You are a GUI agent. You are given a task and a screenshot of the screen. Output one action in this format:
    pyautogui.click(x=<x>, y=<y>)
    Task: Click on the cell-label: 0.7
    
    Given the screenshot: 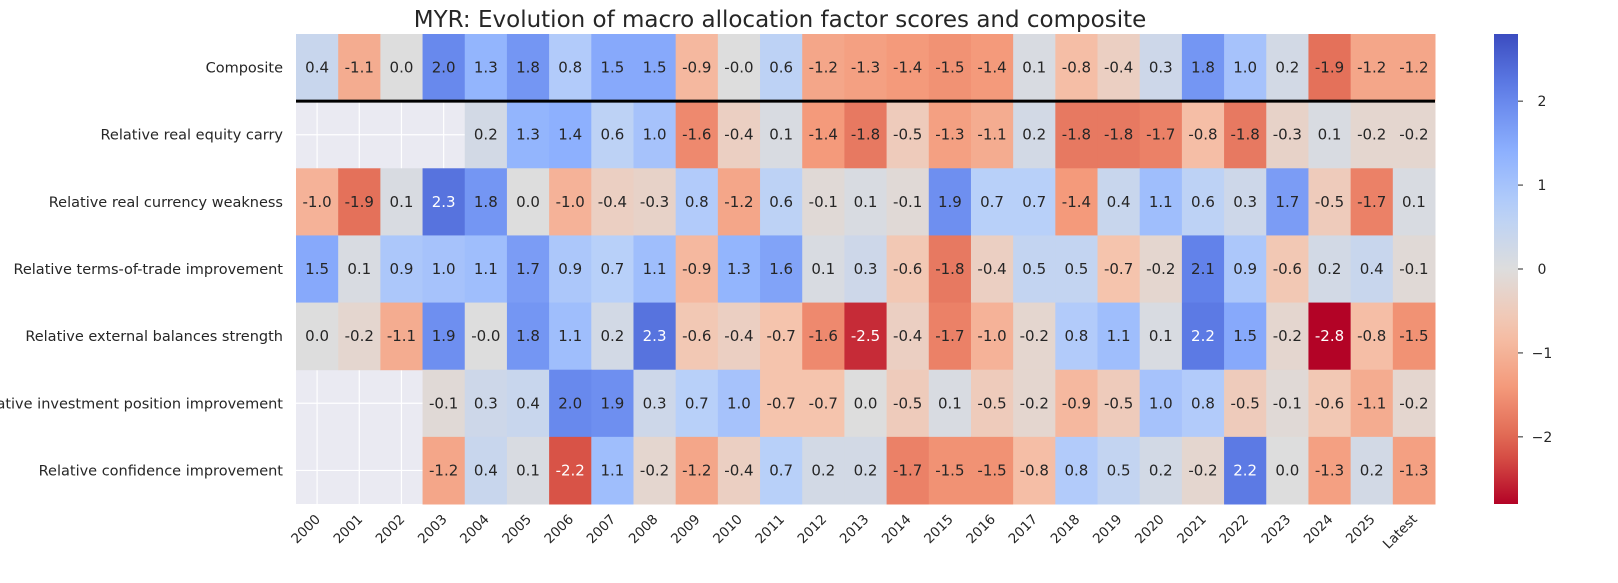 What is the action you would take?
    pyautogui.click(x=781, y=470)
    